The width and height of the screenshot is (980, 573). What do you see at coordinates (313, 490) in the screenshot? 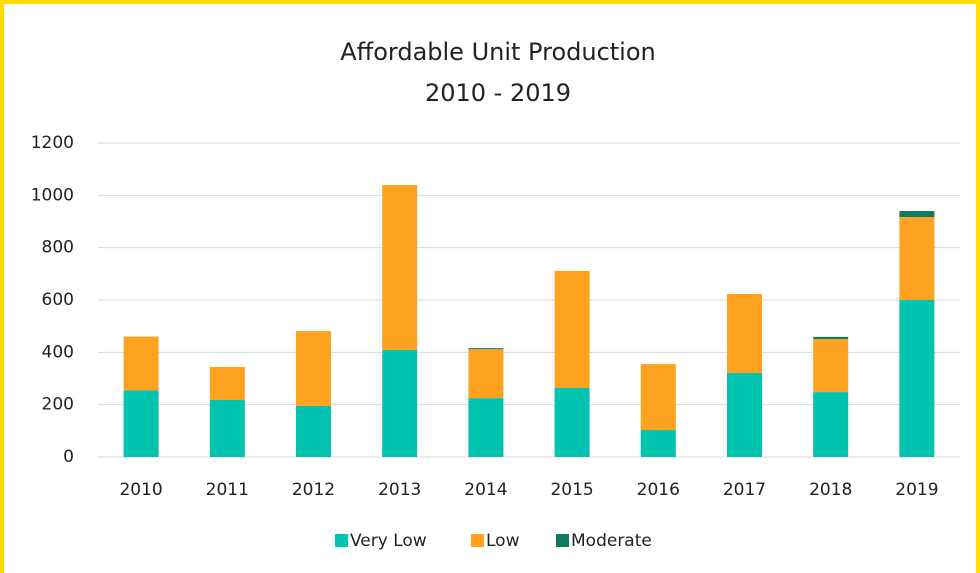
I see `x-tick-label: 2012` at bounding box center [313, 490].